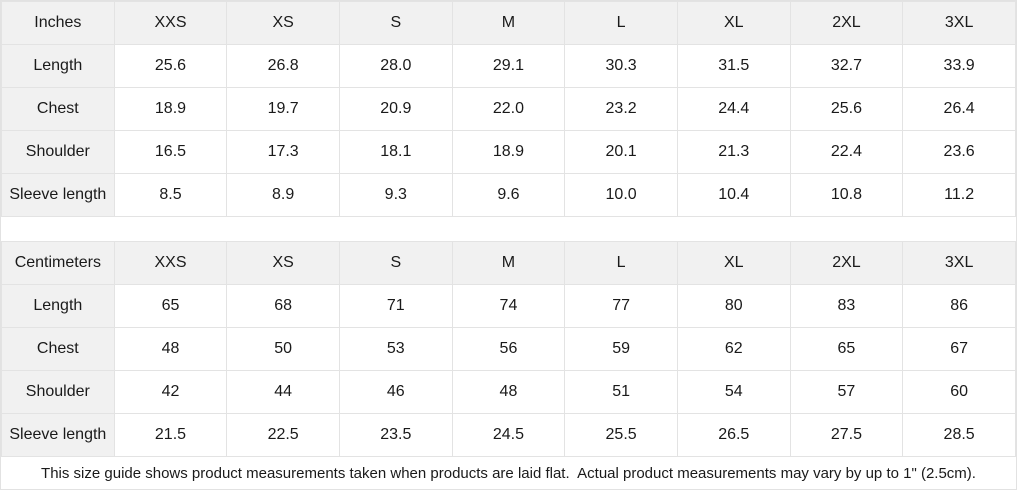 Image resolution: width=1024 pixels, height=496 pixels. What do you see at coordinates (959, 109) in the screenshot?
I see `measurement-cell: 26.4` at bounding box center [959, 109].